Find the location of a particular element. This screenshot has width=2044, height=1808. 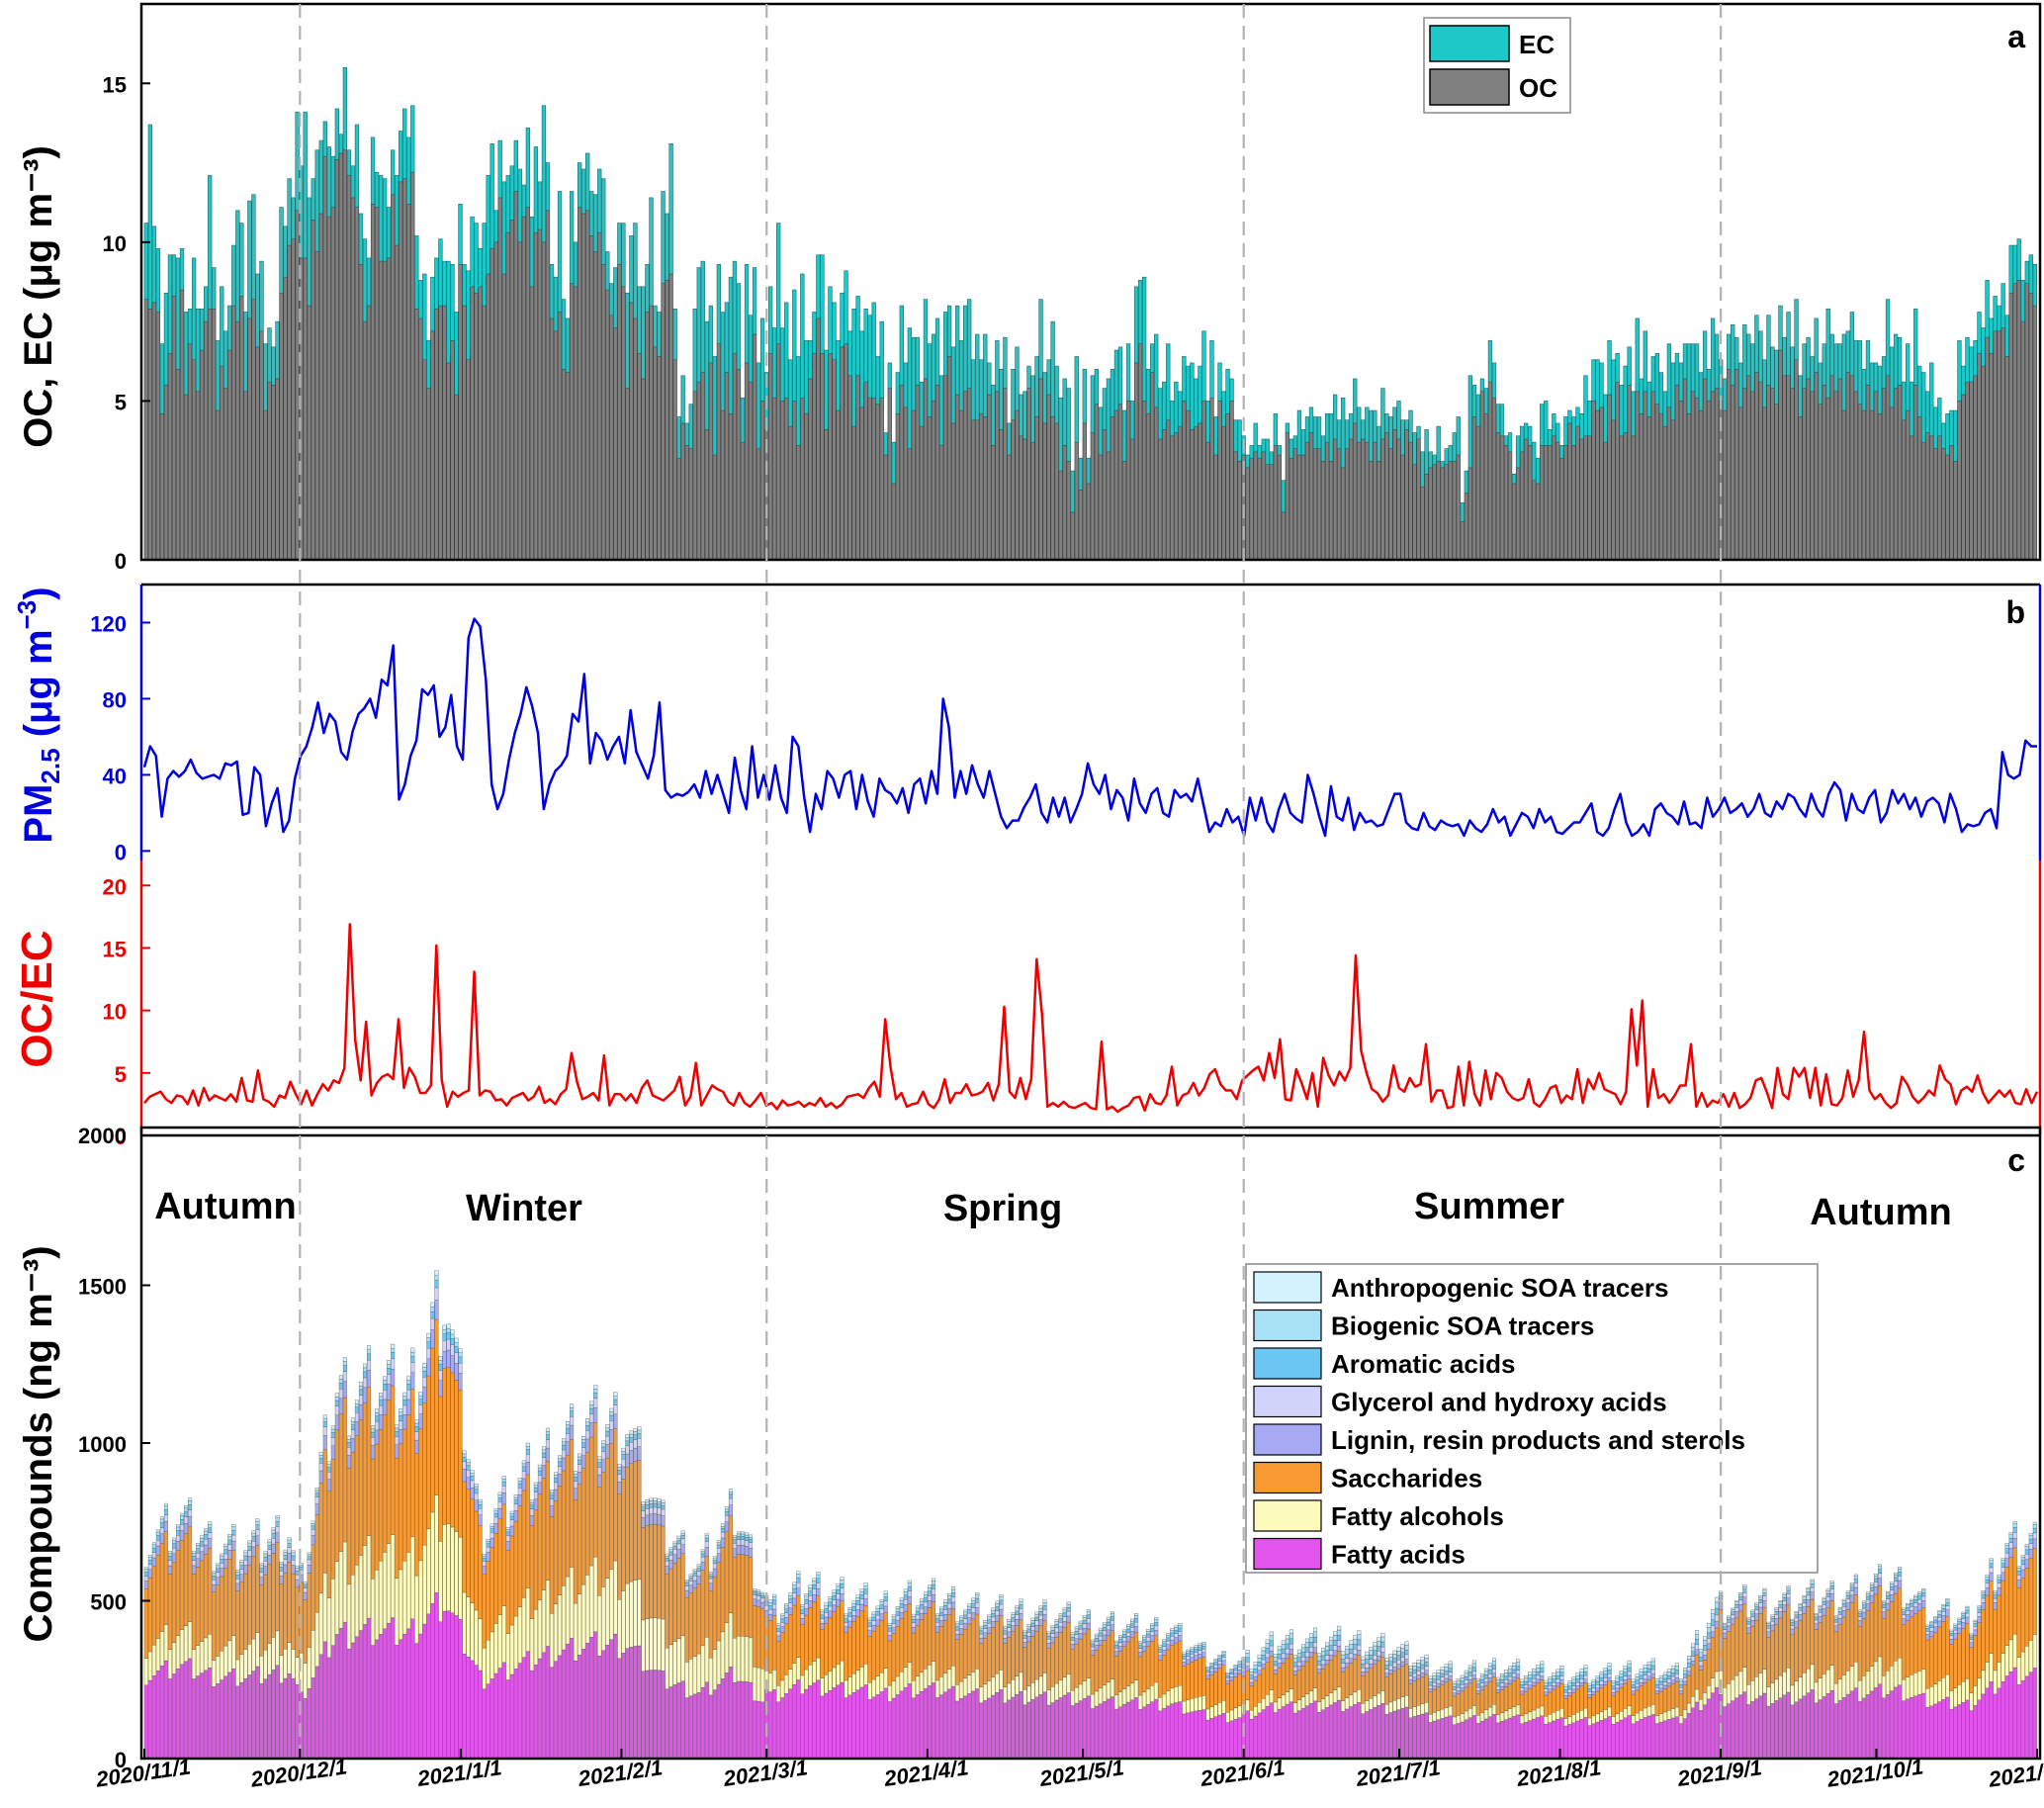

y-tick-label: 80 is located at coordinates (115, 700).